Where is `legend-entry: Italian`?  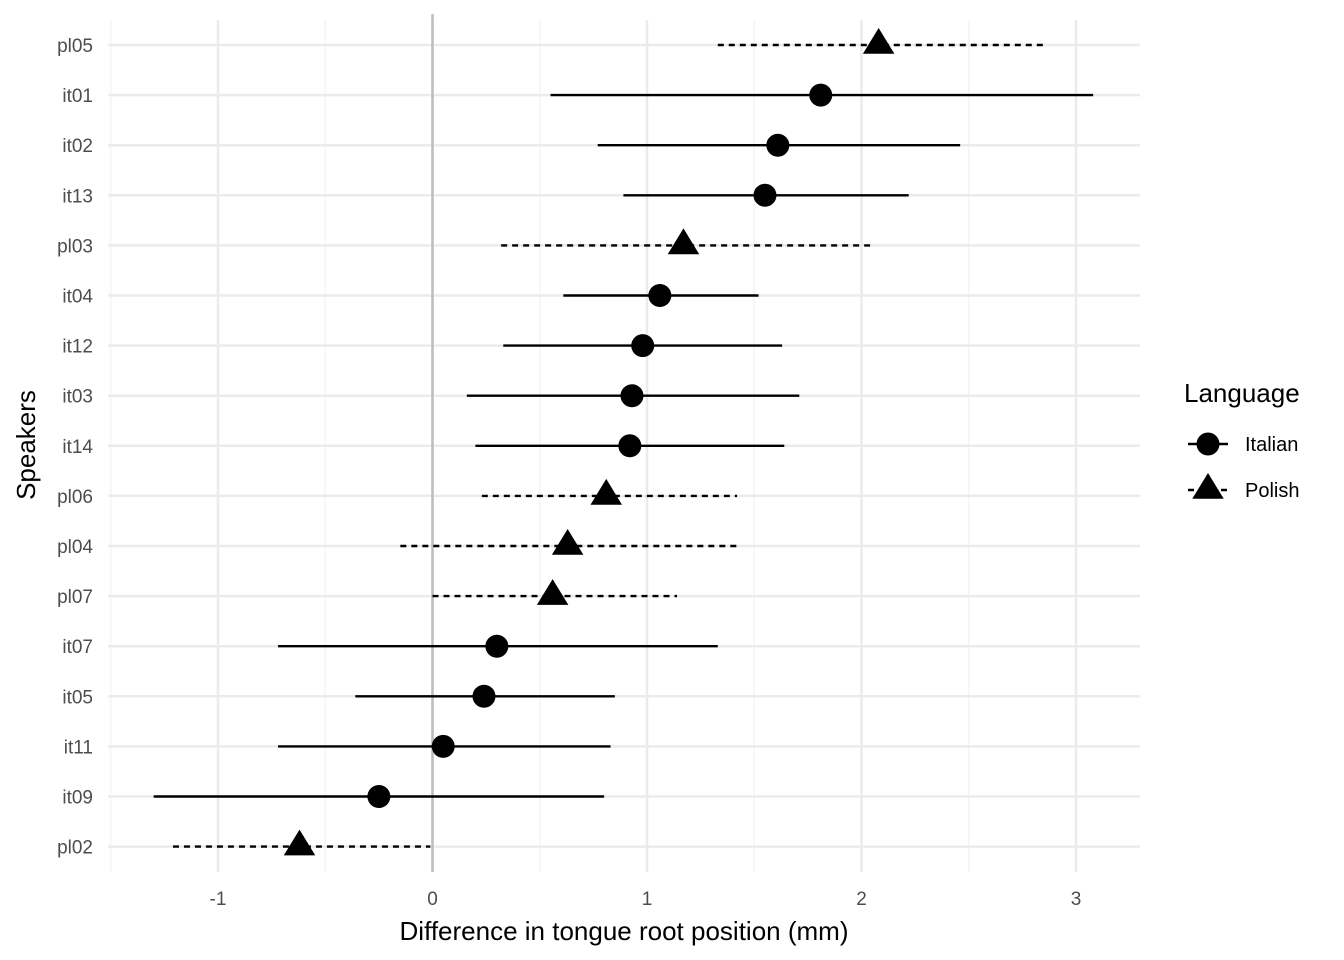 legend-entry: Italian is located at coordinates (1243, 444).